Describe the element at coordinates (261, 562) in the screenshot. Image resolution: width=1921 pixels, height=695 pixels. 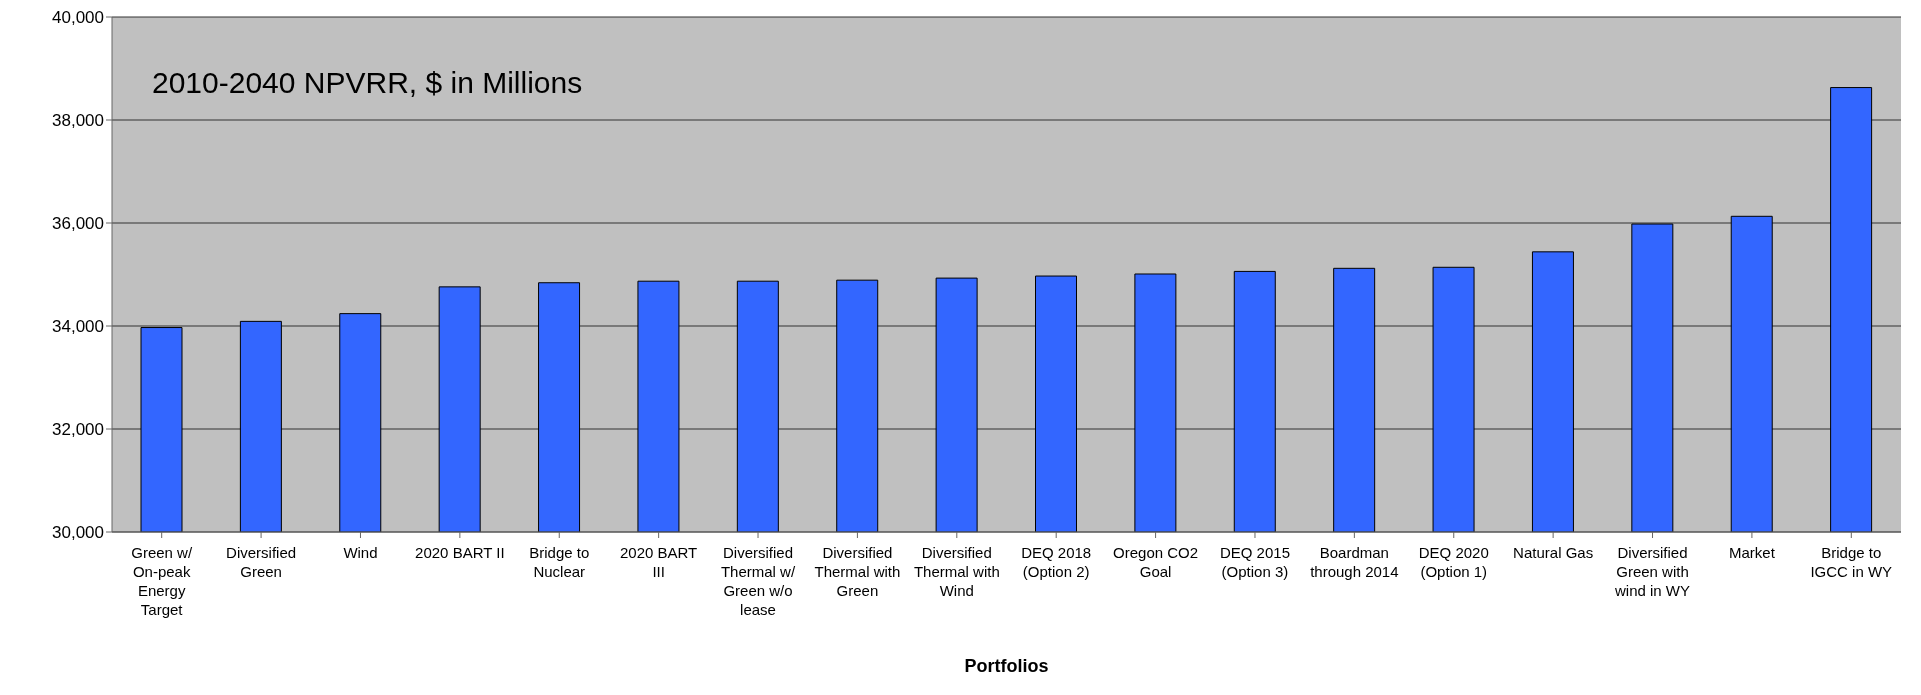
I see `x-tick-label: Diversified Green` at that location.